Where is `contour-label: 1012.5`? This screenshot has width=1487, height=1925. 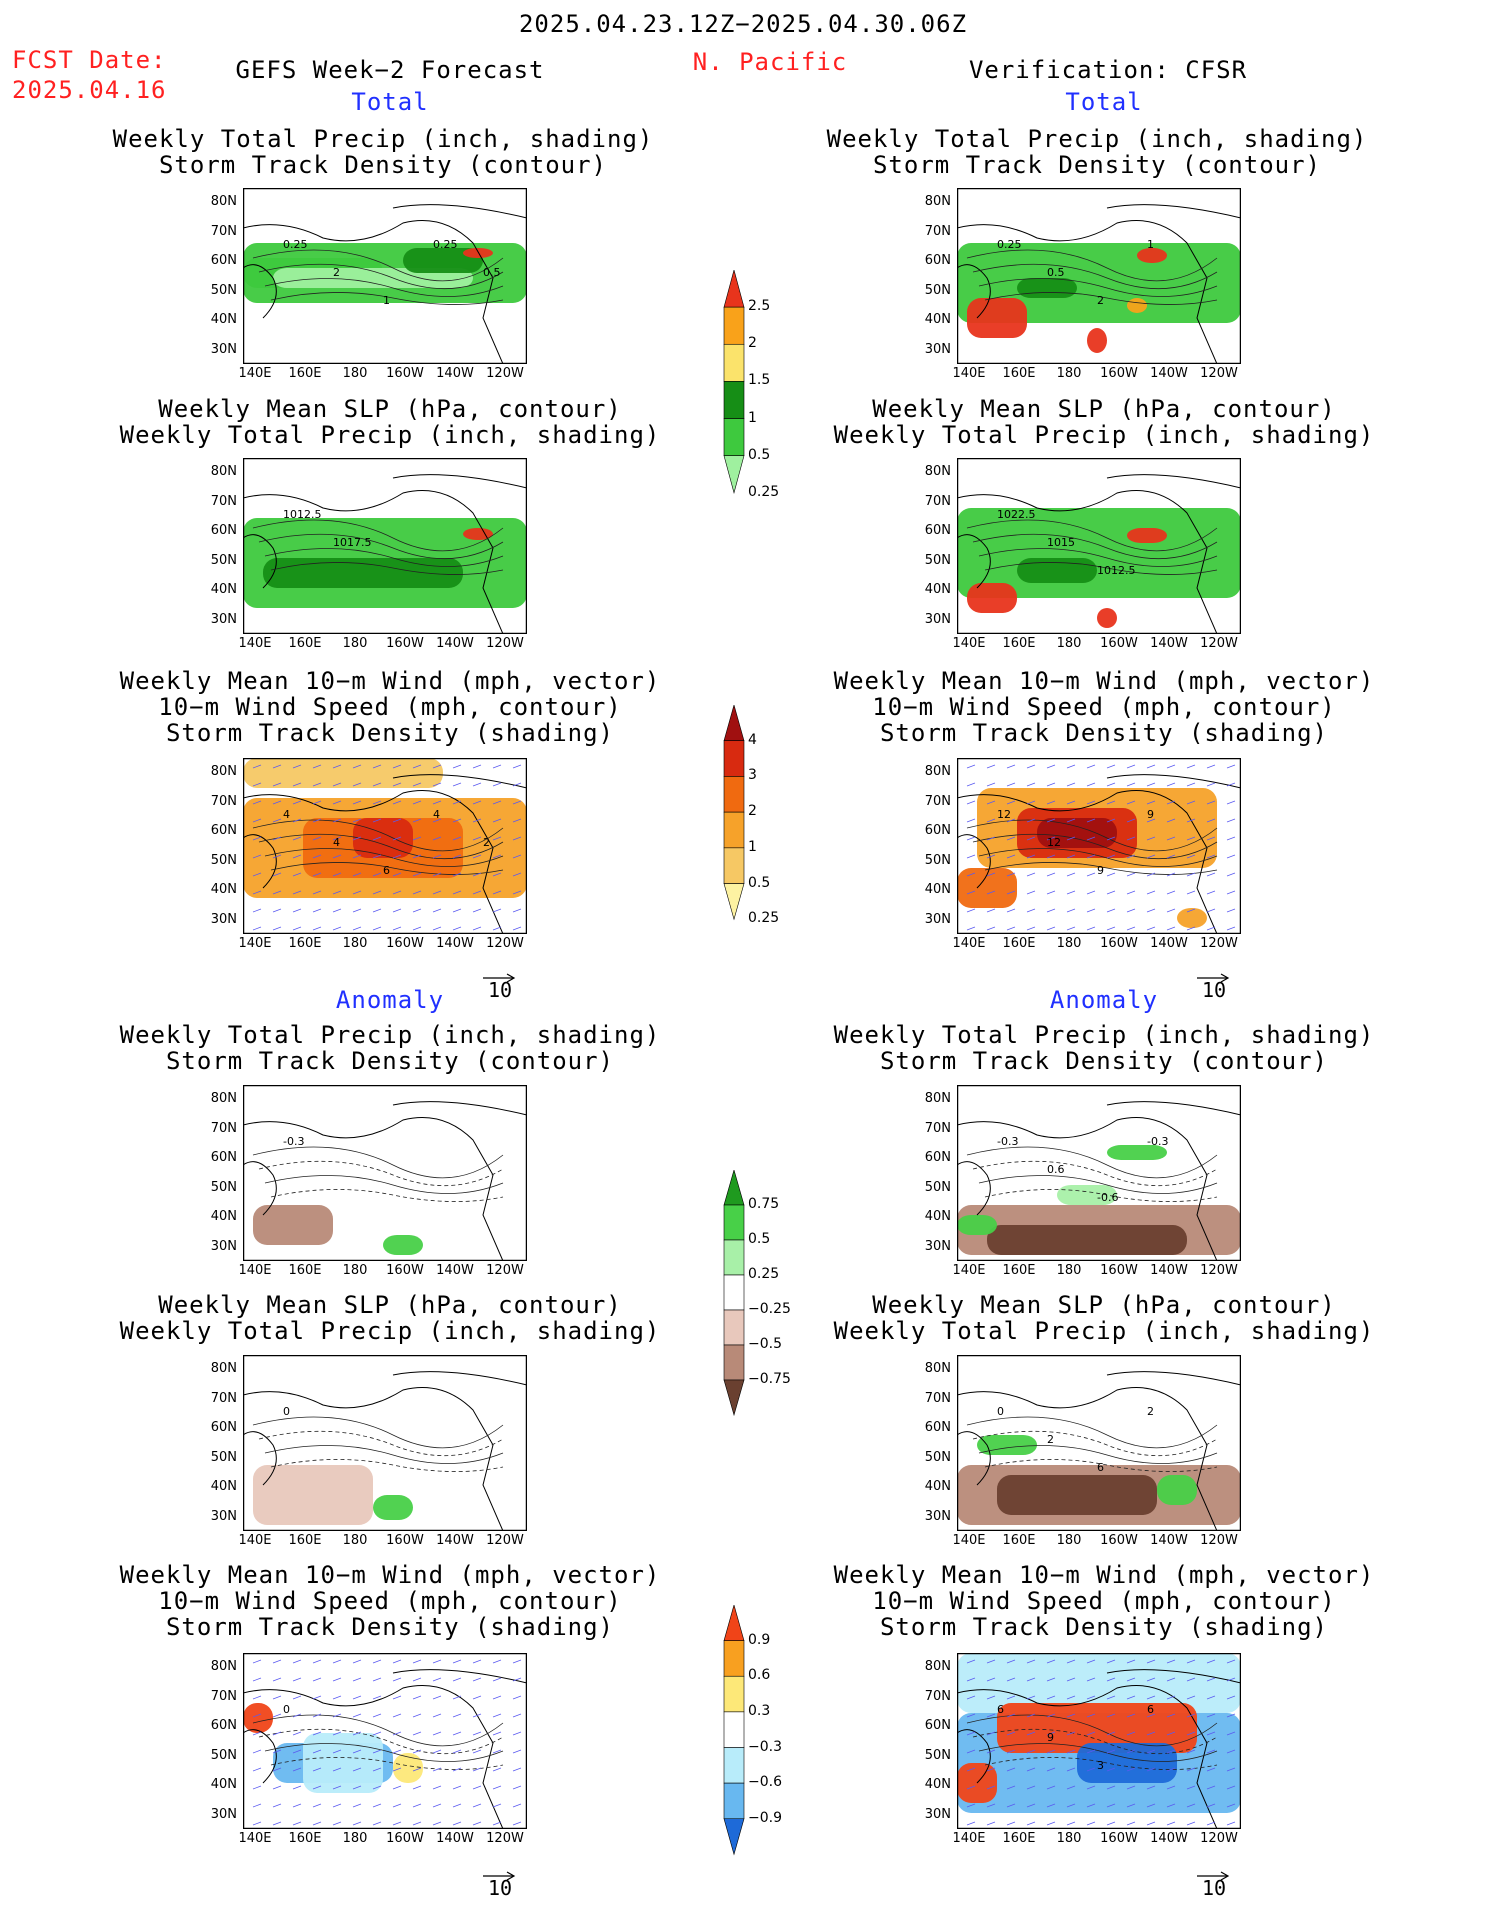
contour-label: 1012.5 is located at coordinates (1116, 570).